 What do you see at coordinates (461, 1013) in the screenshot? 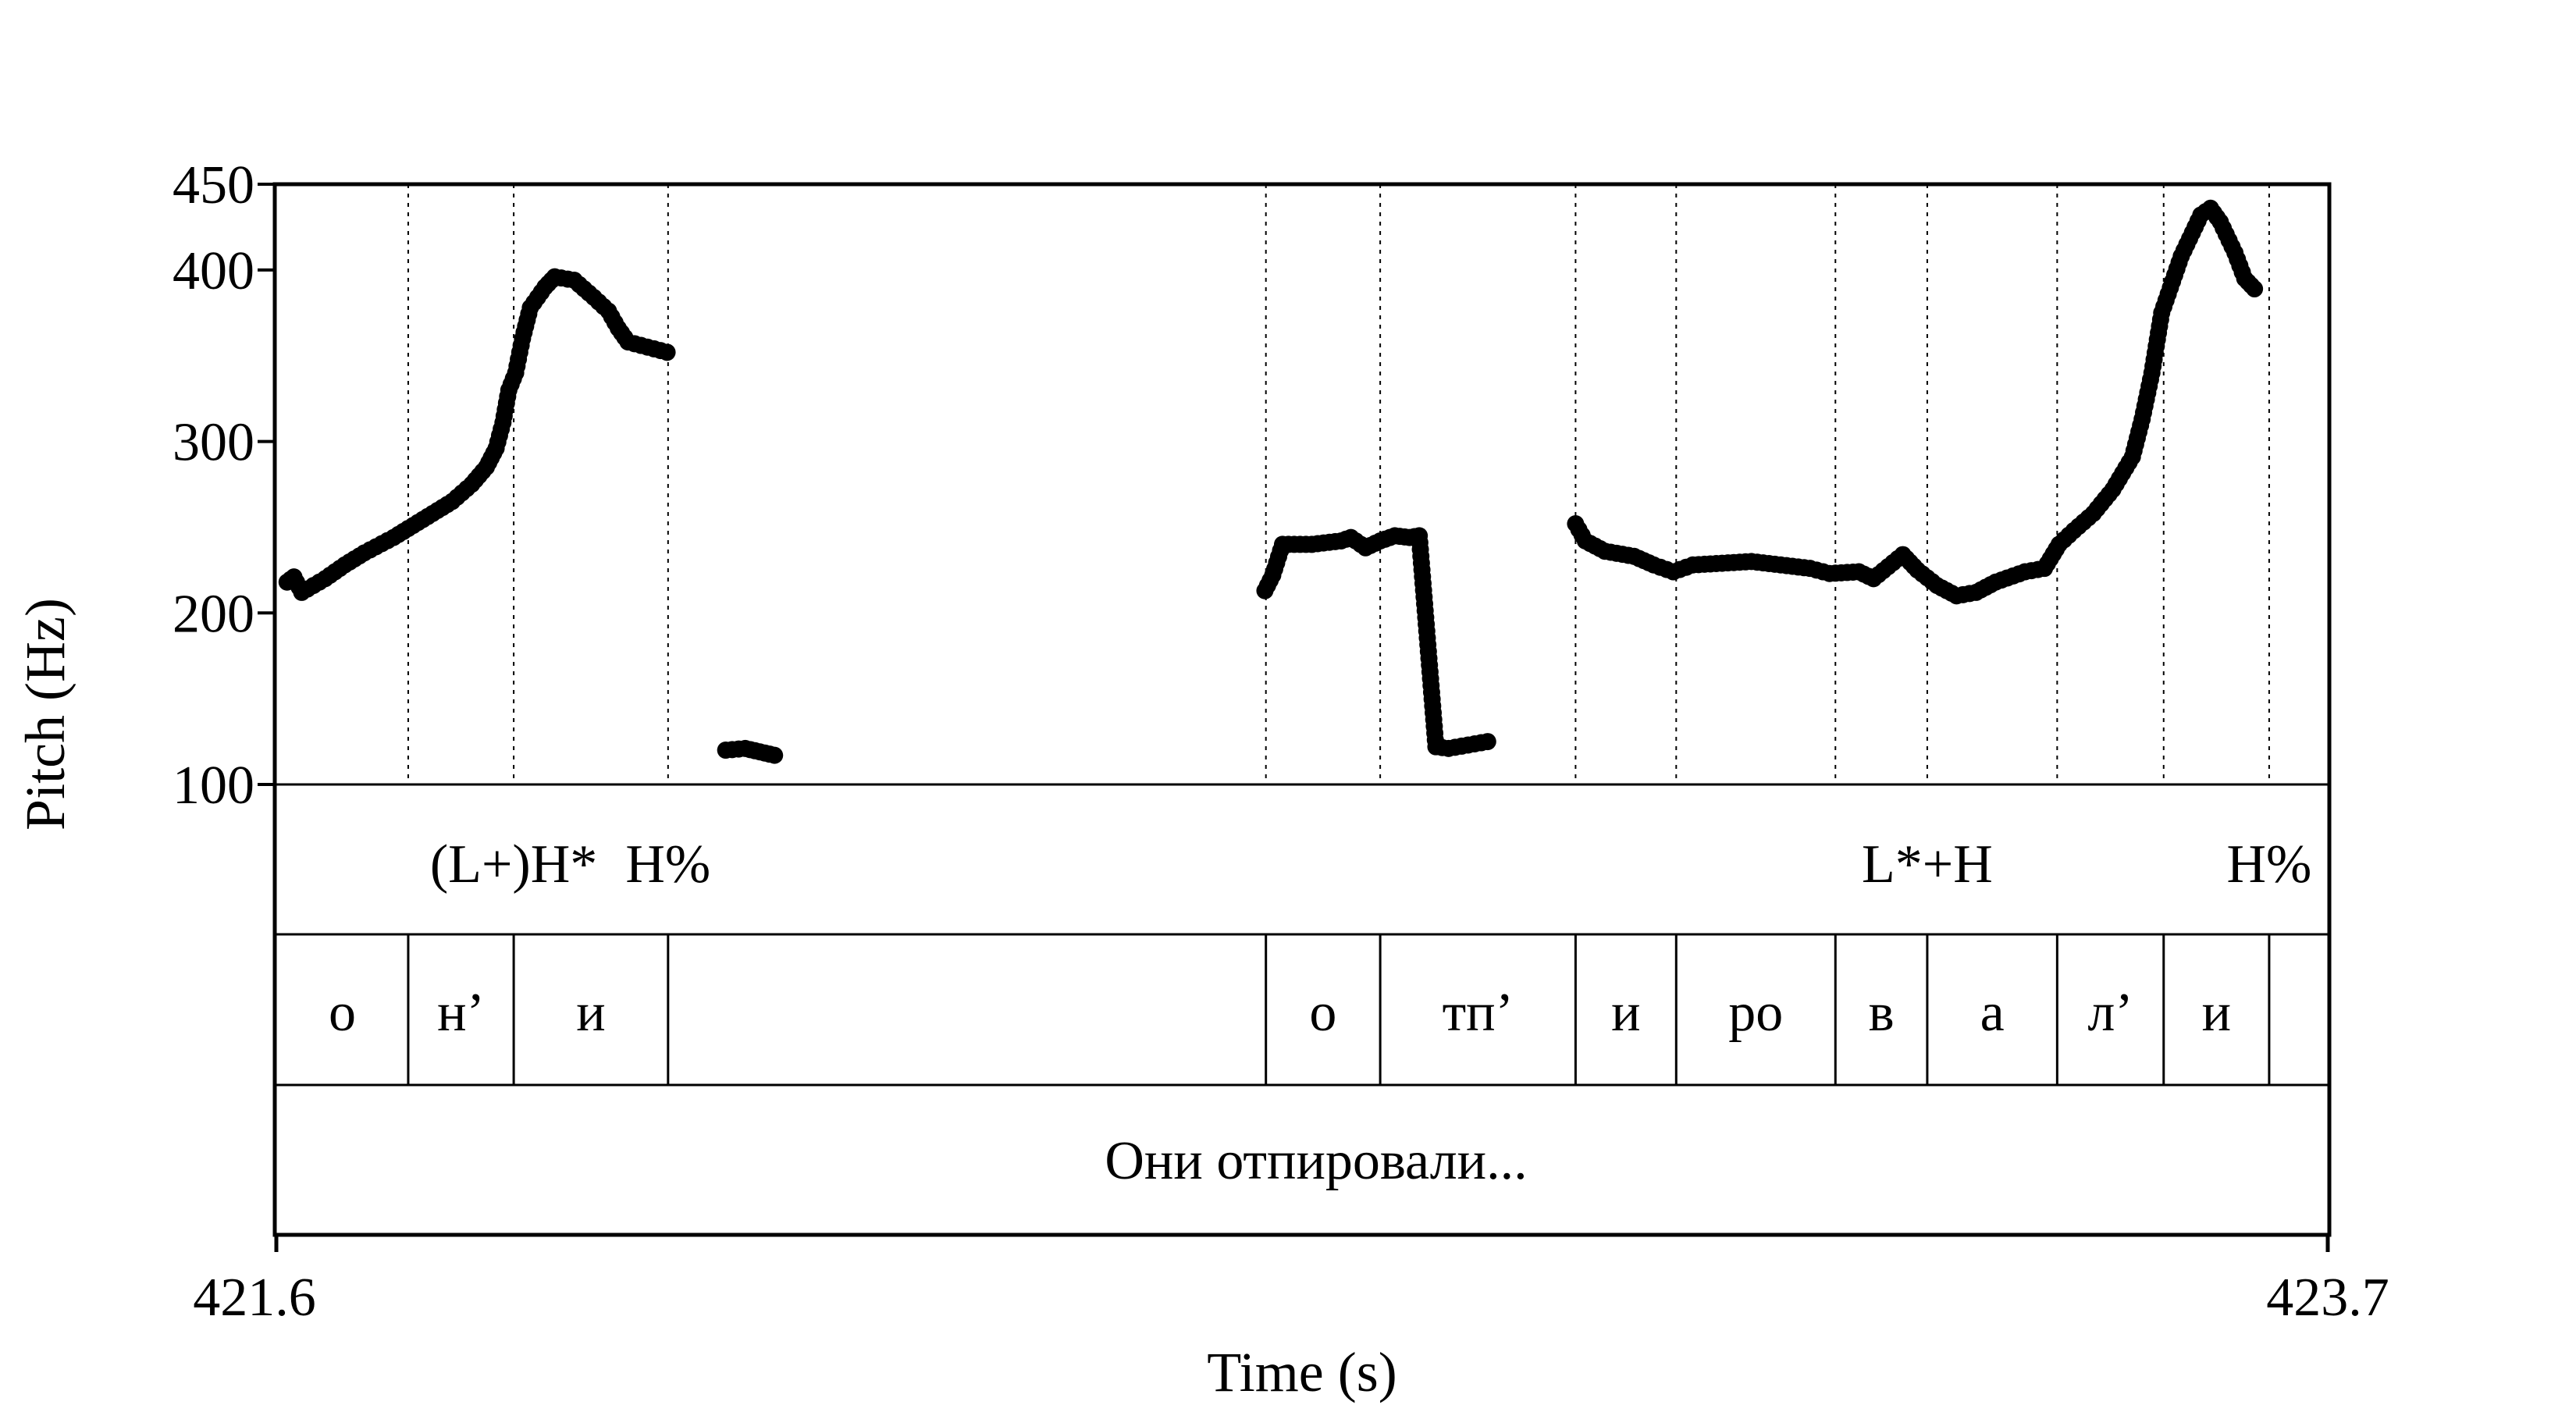
I see `segment-label: н’` at bounding box center [461, 1013].